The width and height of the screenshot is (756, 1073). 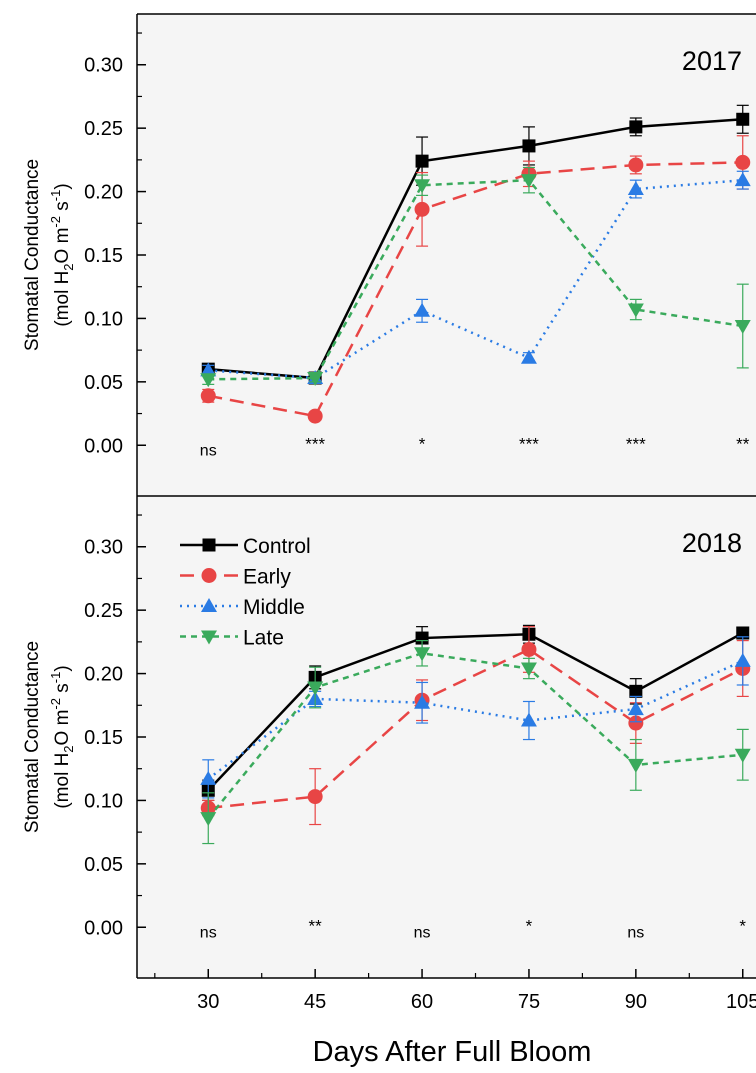 I want to click on x-axis-label: Days After Full Bloom, so click(x=452, y=1052).